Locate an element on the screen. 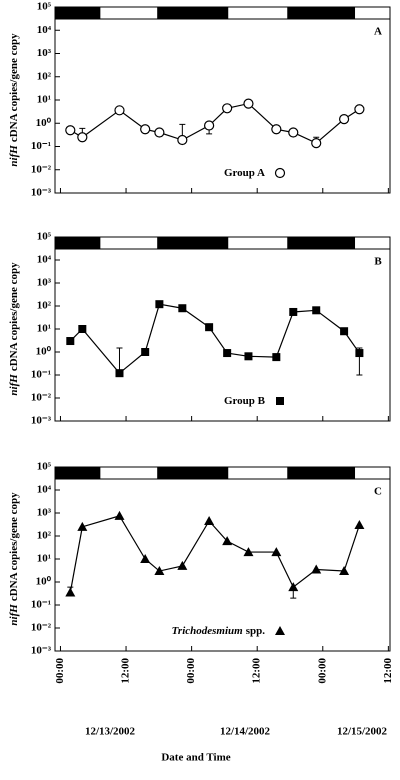  legend-label: Group A is located at coordinates (244, 173).